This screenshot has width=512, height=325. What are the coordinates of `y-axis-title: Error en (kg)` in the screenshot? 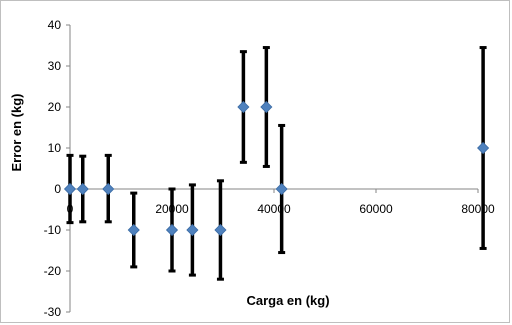 It's located at (16, 132).